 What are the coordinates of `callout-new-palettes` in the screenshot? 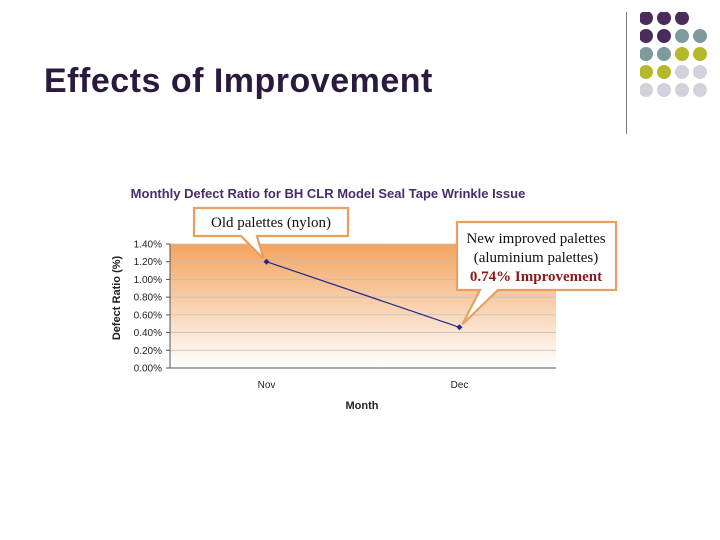 It's located at (536, 273).